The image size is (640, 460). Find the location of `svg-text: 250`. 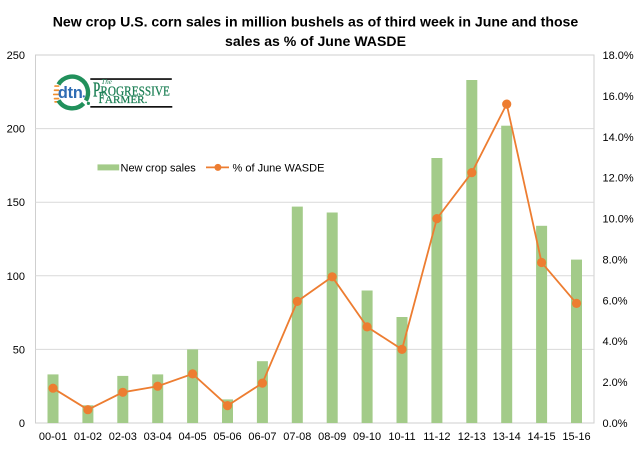

svg-text: 250 is located at coordinates (16, 56).